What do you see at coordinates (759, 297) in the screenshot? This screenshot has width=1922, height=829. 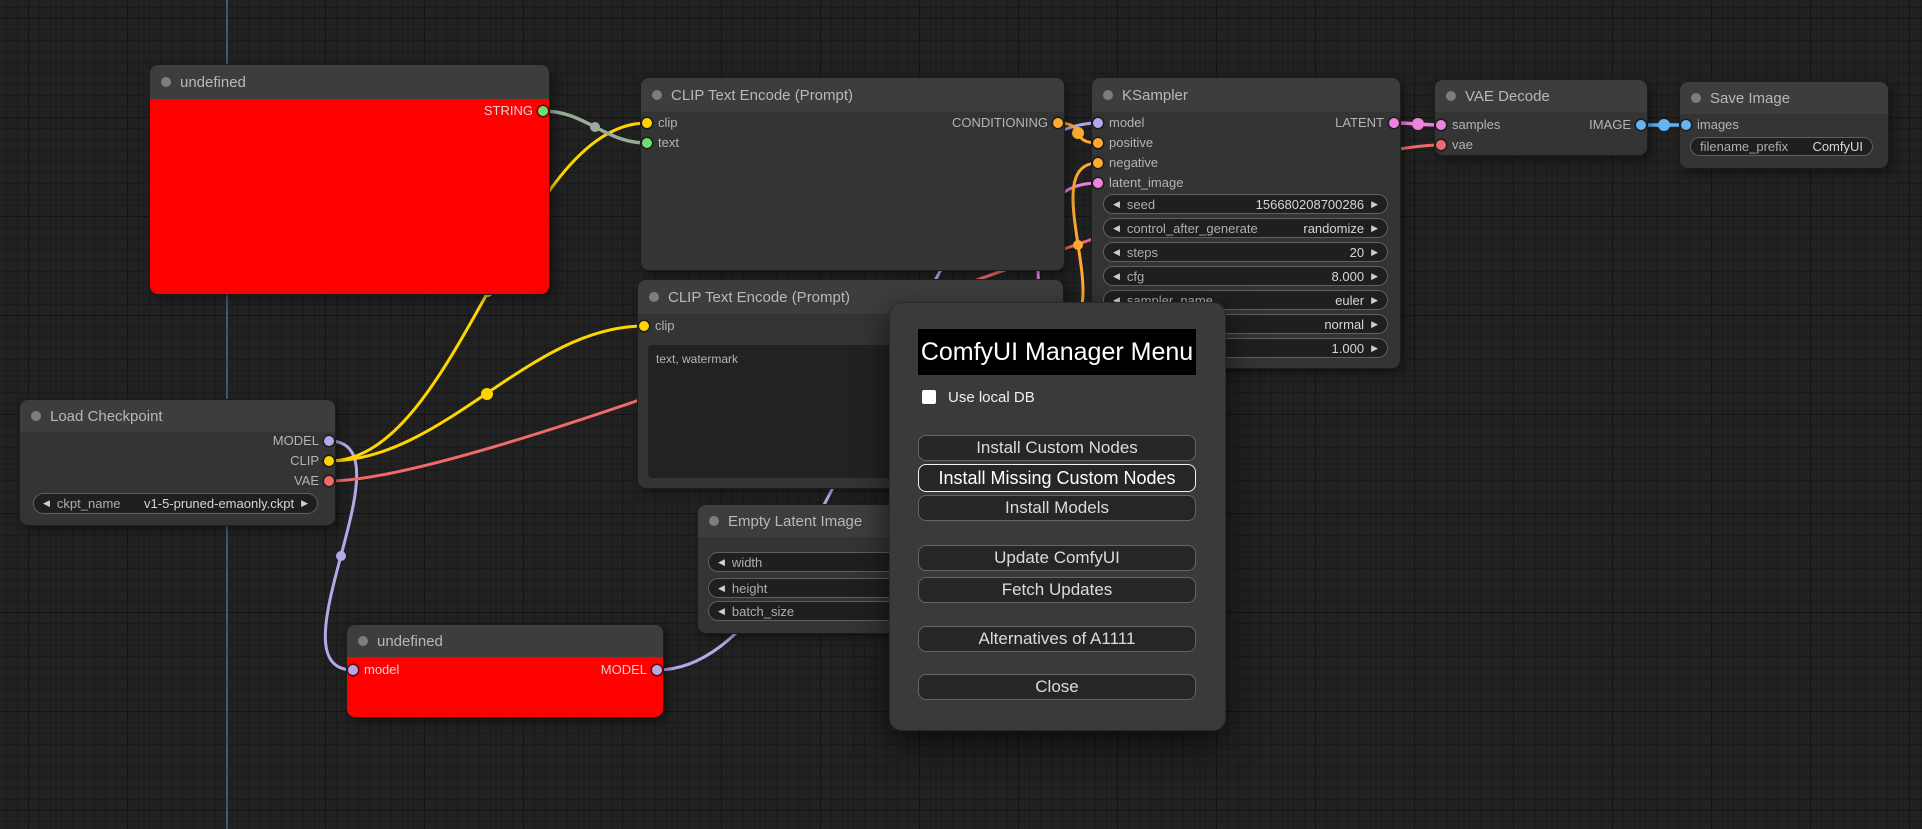 I see `node-title: CLIP Text Encode (Prompt)` at bounding box center [759, 297].